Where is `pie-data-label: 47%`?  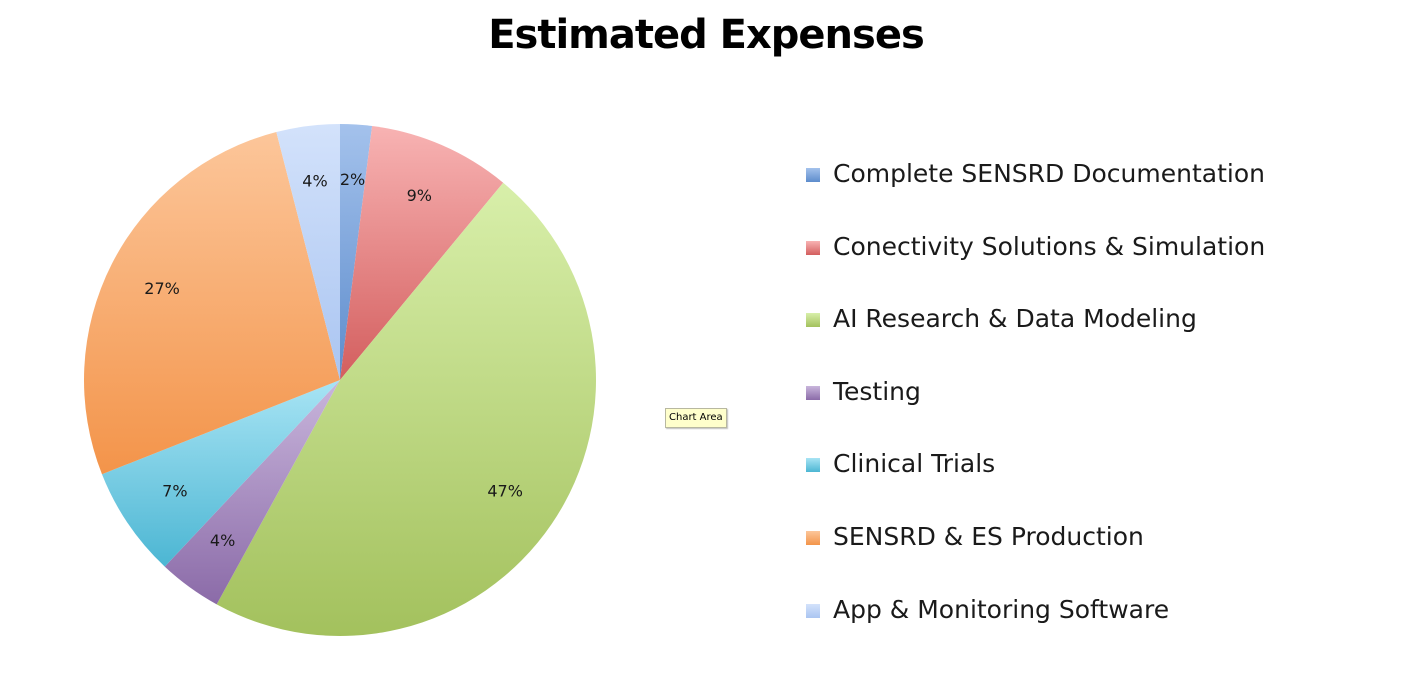
pie-data-label: 47% is located at coordinates (505, 491).